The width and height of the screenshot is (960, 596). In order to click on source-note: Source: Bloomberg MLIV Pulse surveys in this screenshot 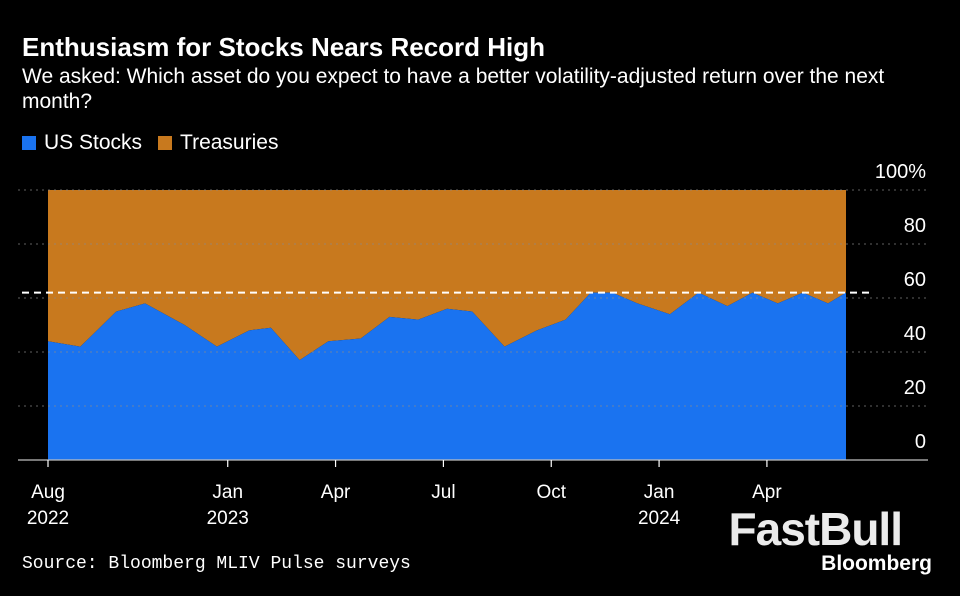, I will do `click(216, 564)`.